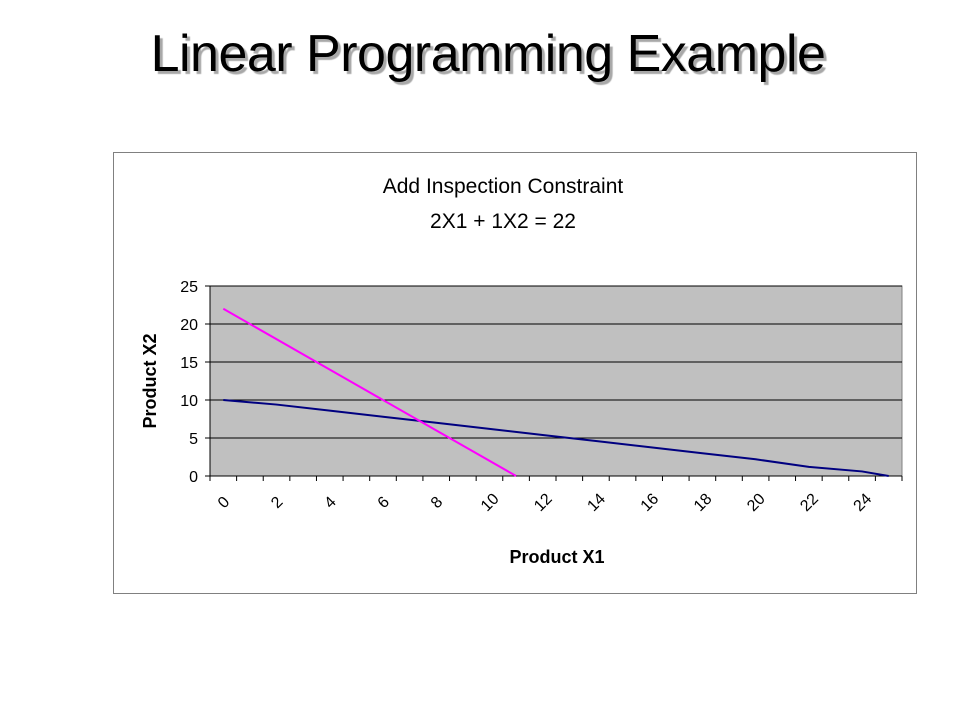 The image size is (960, 720). I want to click on slide-title: Linear Programming Example, so click(488, 54).